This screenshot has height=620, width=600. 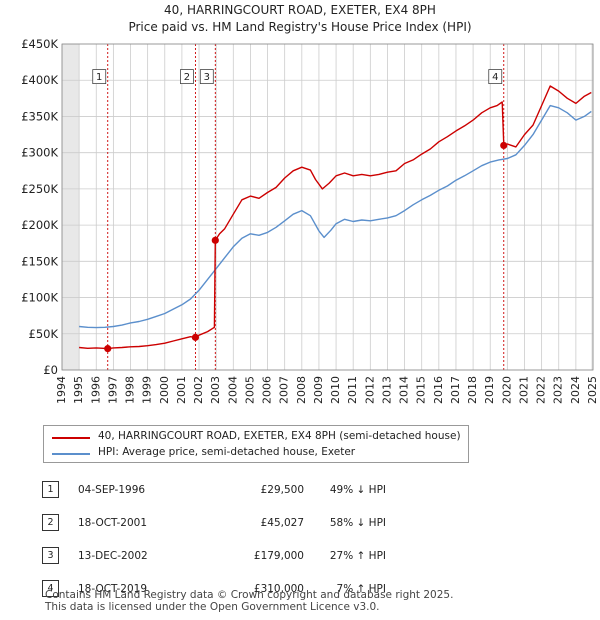 What do you see at coordinates (282, 489) in the screenshot?
I see `transaction-price: £29,500` at bounding box center [282, 489].